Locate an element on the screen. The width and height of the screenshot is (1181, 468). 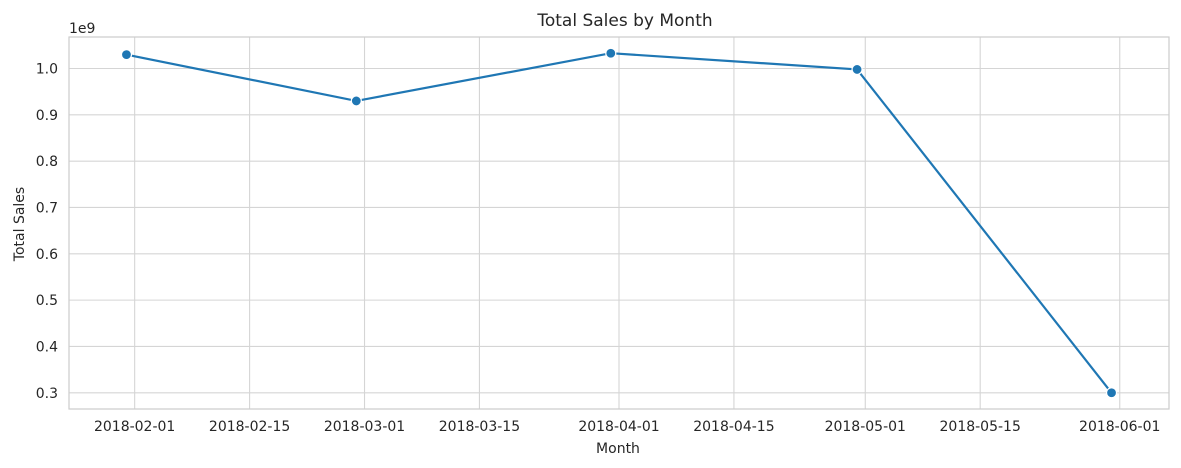
y-tick-label: 0.8 is located at coordinates (47, 162).